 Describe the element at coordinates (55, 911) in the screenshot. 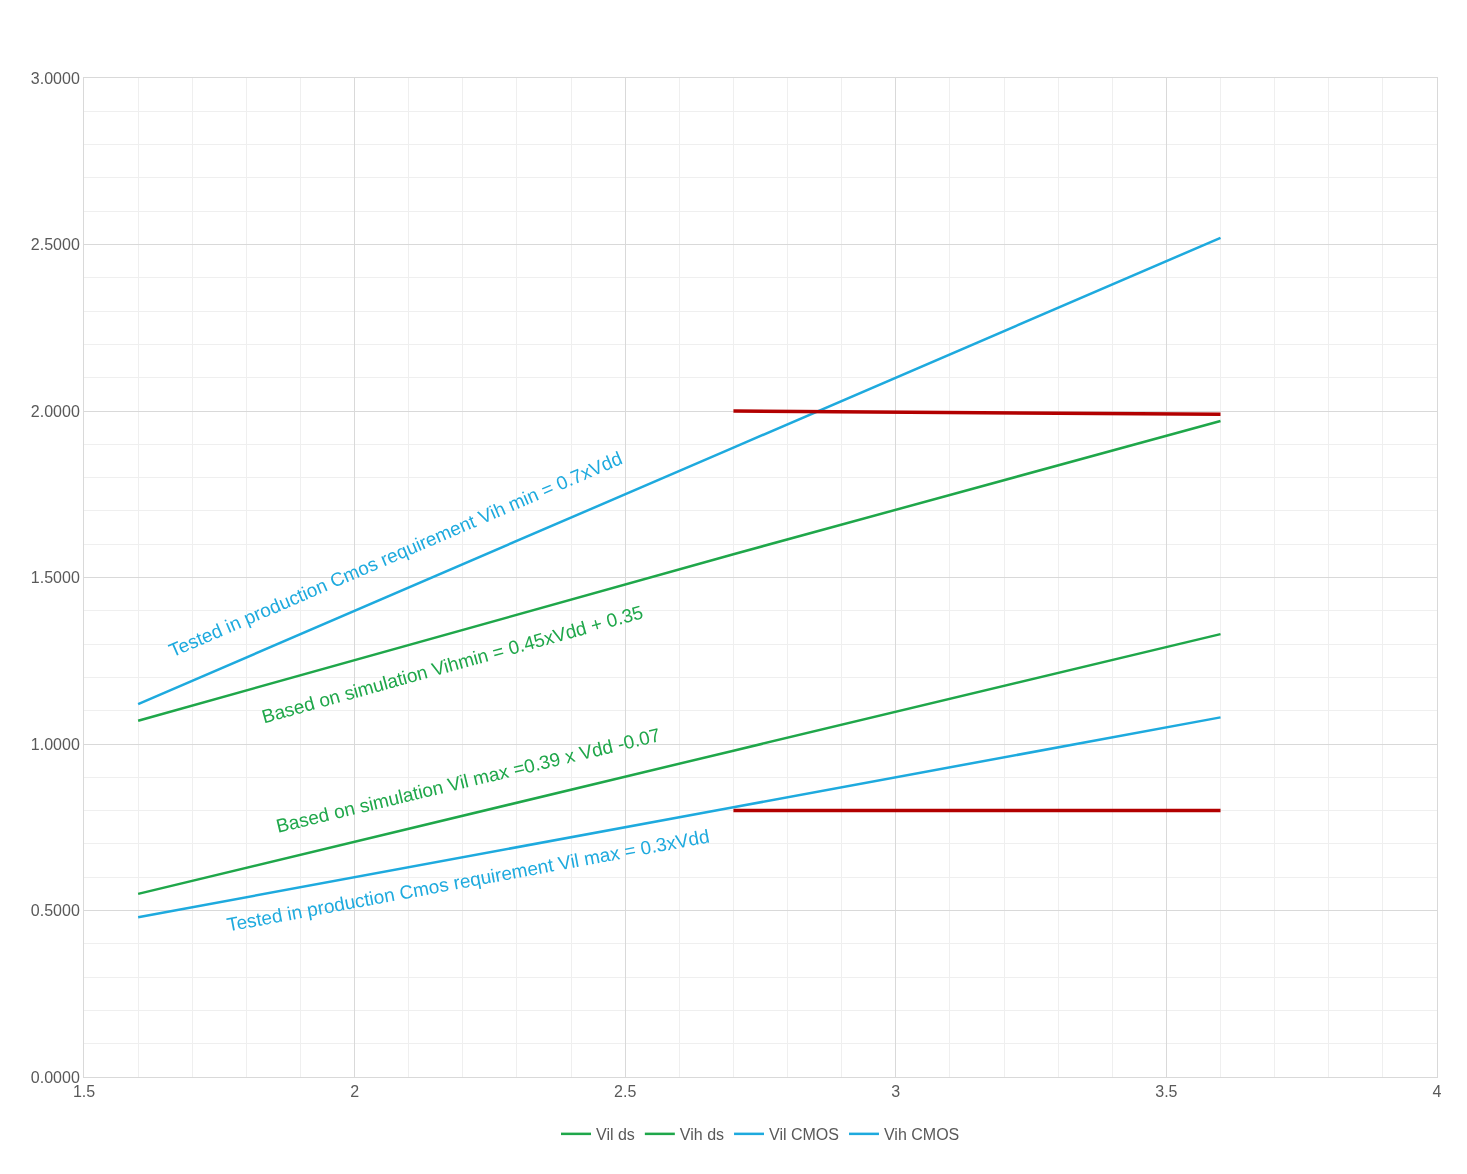

I see `y-tick-label: 0.5000` at that location.